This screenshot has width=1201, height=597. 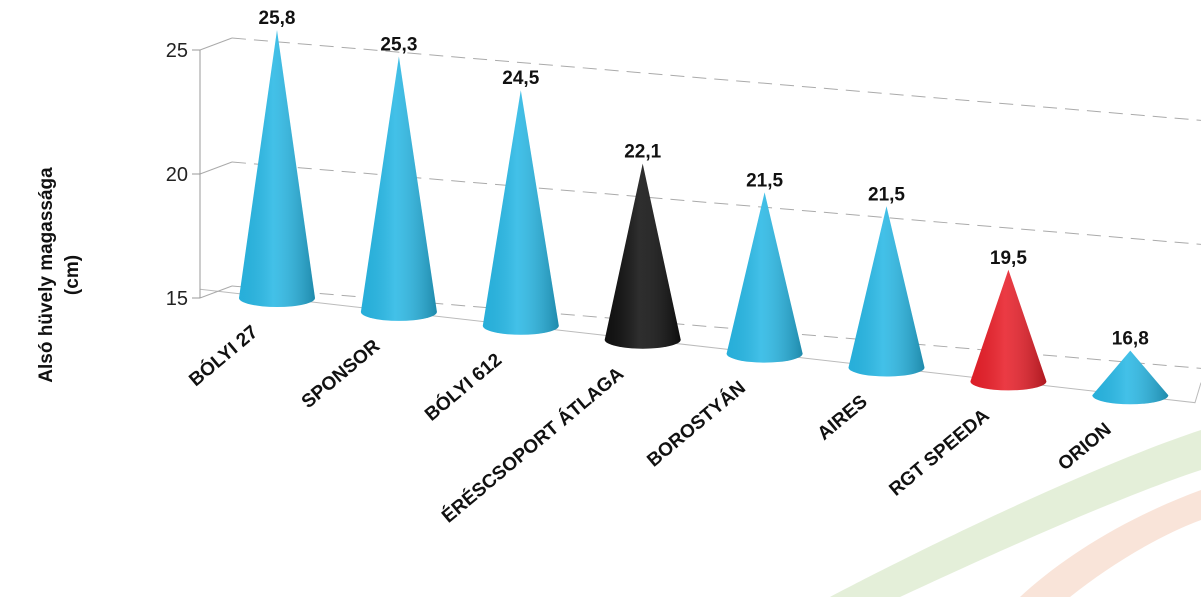 I want to click on x-tick-label: BÓLYI 27, so click(x=224, y=356).